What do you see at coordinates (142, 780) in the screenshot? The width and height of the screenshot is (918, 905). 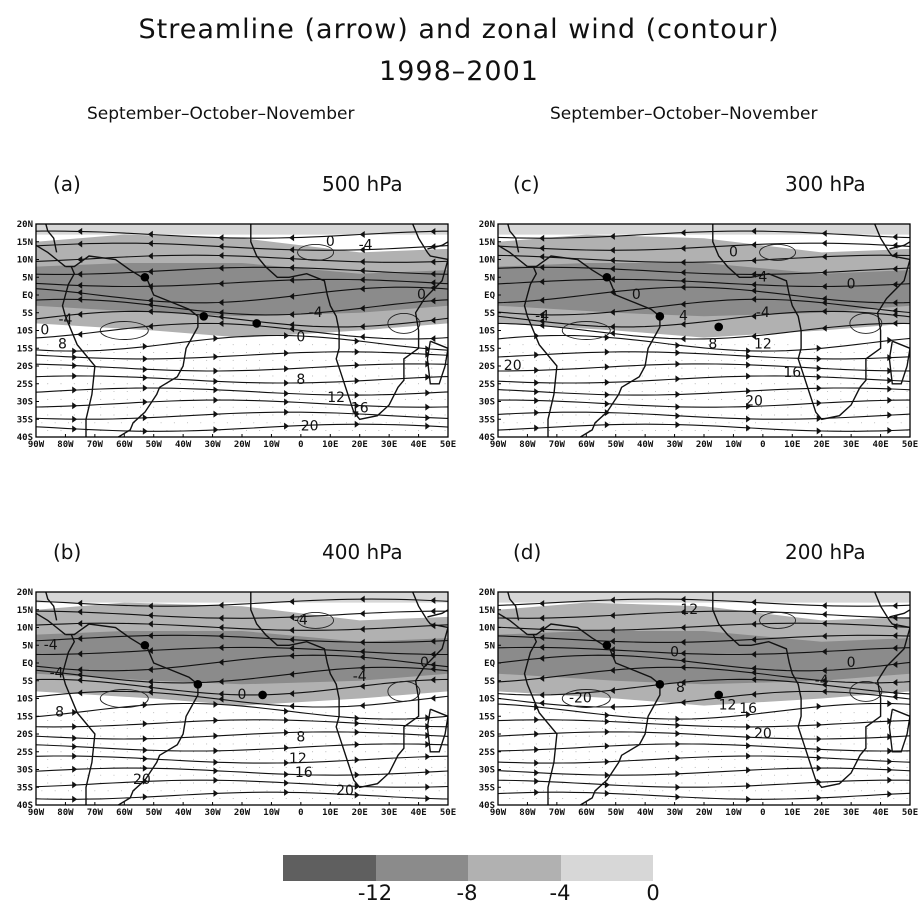 I see `contour-label: 20` at bounding box center [142, 780].